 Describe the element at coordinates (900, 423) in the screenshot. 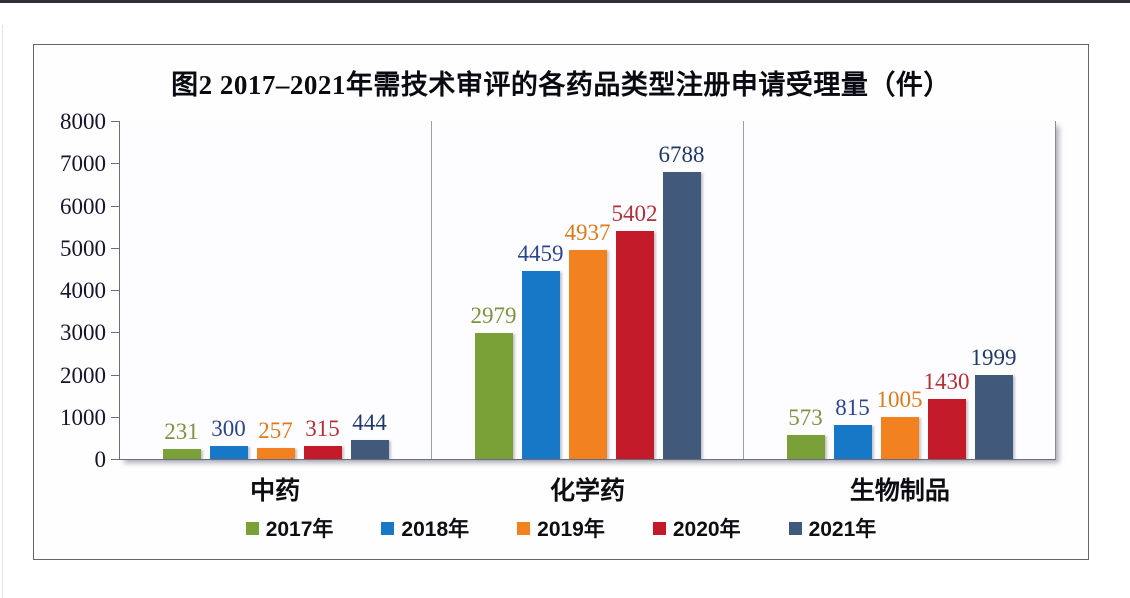

I see `bar-2019年-生物制品: 1005` at that location.